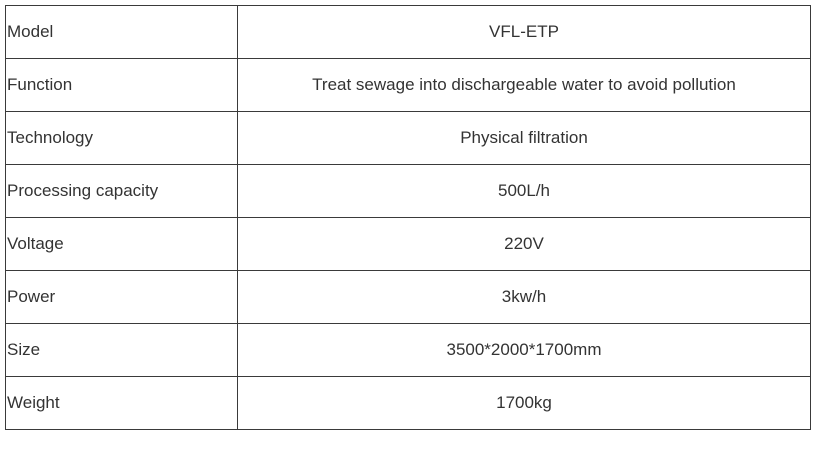 The width and height of the screenshot is (820, 451). I want to click on row-label-voltage: Voltage, so click(121, 244).